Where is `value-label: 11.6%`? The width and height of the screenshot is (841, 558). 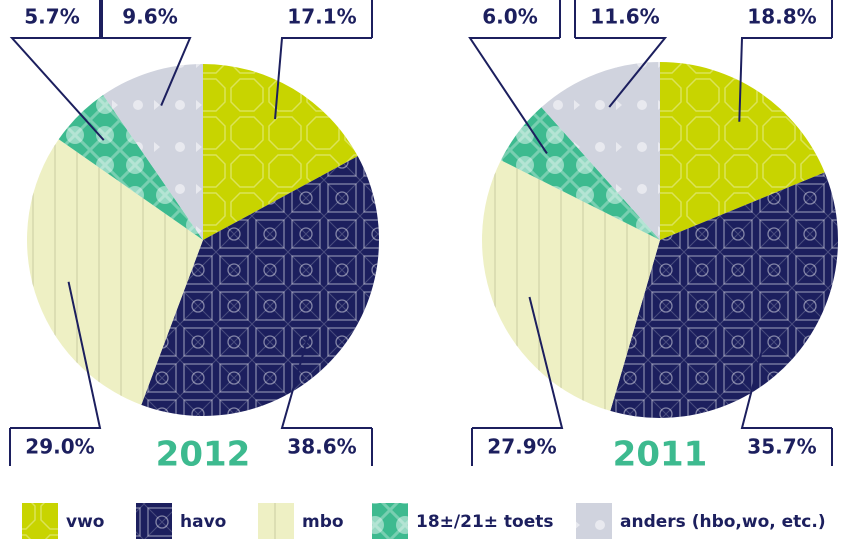 value-label: 11.6% is located at coordinates (624, 17).